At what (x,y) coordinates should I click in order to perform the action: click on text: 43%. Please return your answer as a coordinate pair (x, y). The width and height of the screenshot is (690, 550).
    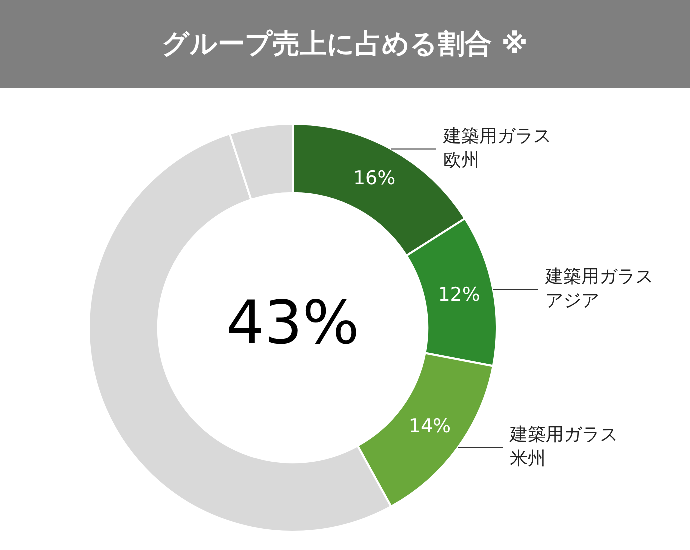
    Looking at the image, I should click on (293, 323).